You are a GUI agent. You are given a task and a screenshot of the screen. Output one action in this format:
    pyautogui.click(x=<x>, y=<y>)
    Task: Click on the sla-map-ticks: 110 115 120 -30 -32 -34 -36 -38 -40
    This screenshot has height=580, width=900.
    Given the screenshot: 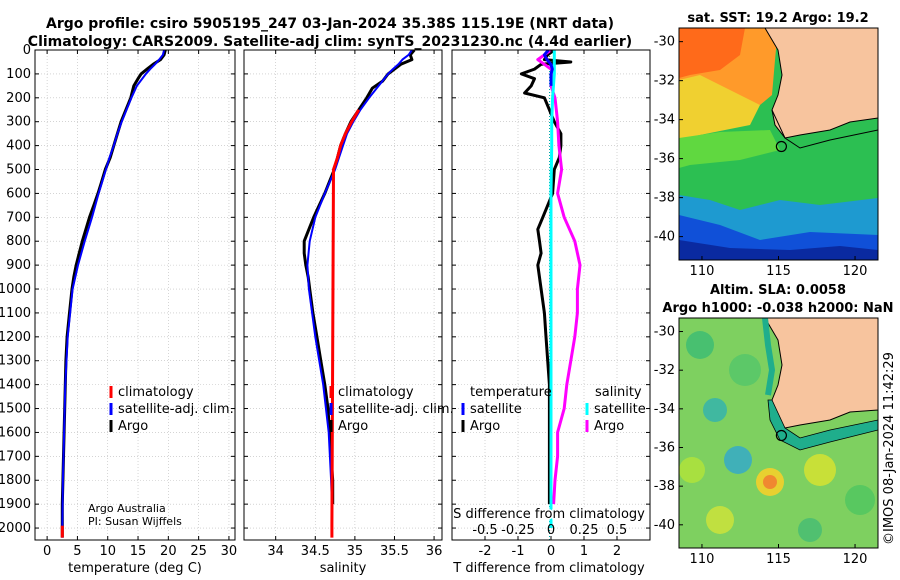 What is the action you would take?
    pyautogui.click(x=761, y=446)
    